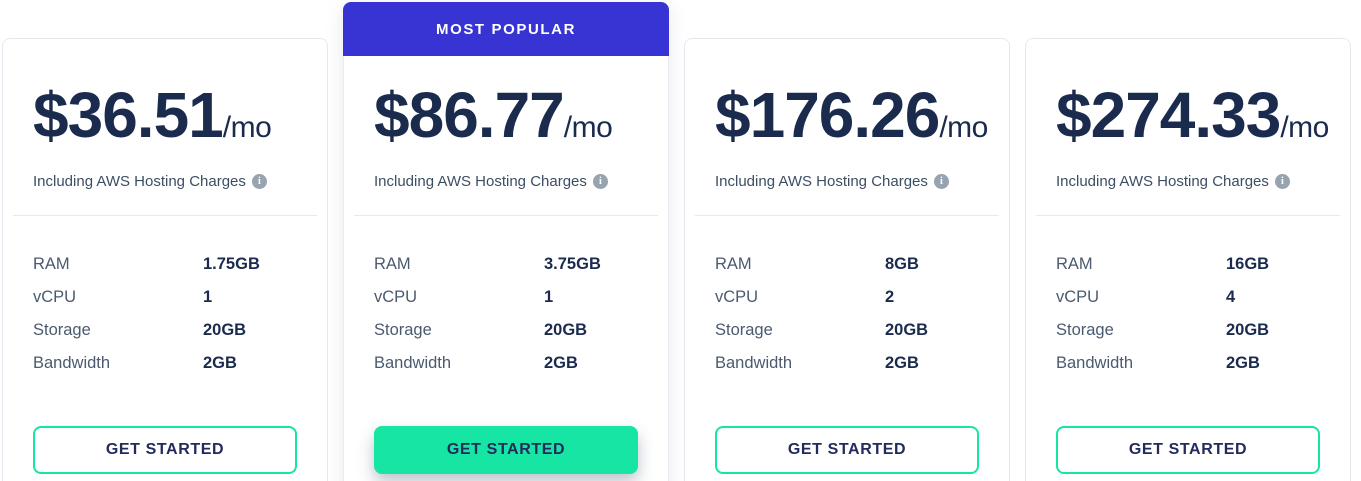  Describe the element at coordinates (847, 264) in the screenshot. I see `spec-row-ram: RAM 8GB` at that location.